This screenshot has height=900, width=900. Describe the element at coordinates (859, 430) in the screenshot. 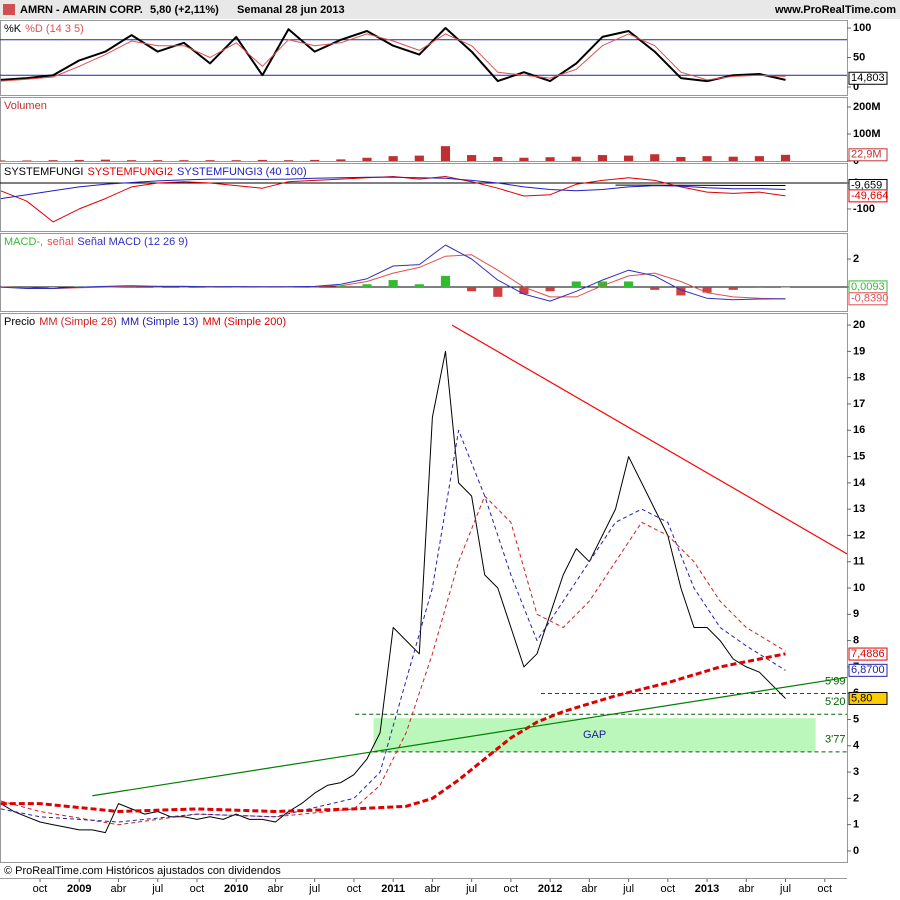

I see `y-tick-label: 16` at that location.